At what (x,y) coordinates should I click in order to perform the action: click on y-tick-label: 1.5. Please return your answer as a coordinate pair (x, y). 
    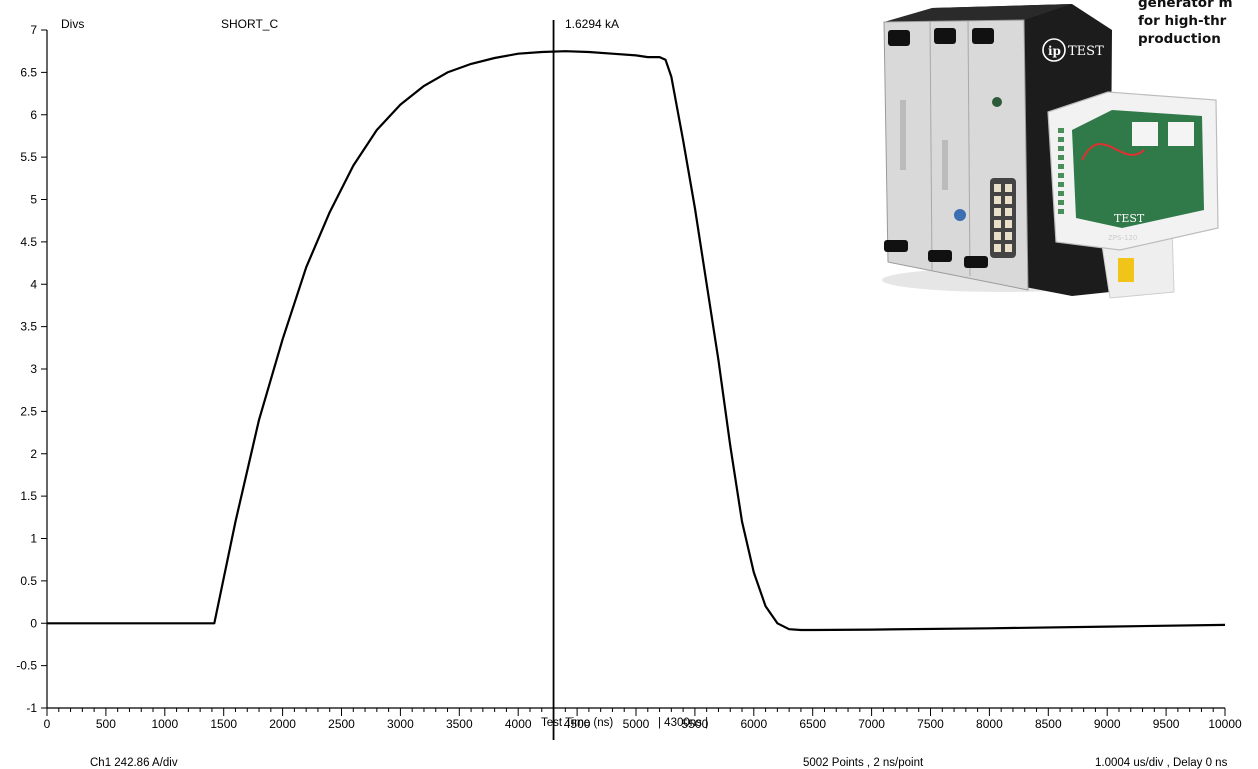
    Looking at the image, I should click on (28, 496).